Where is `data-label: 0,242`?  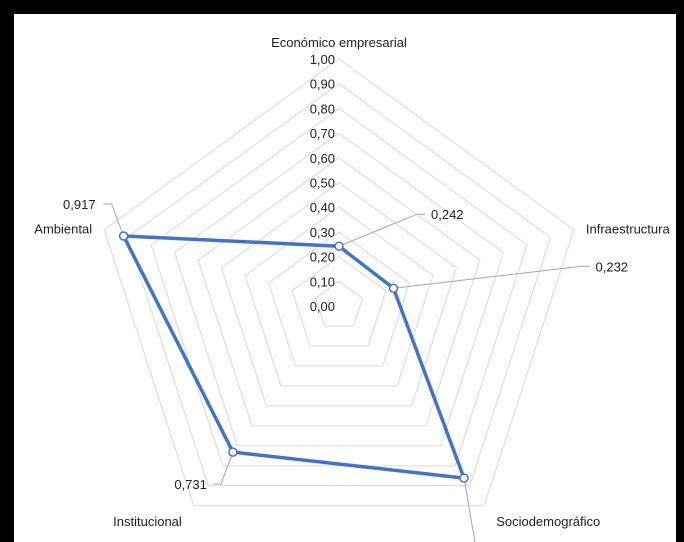 data-label: 0,242 is located at coordinates (447, 214).